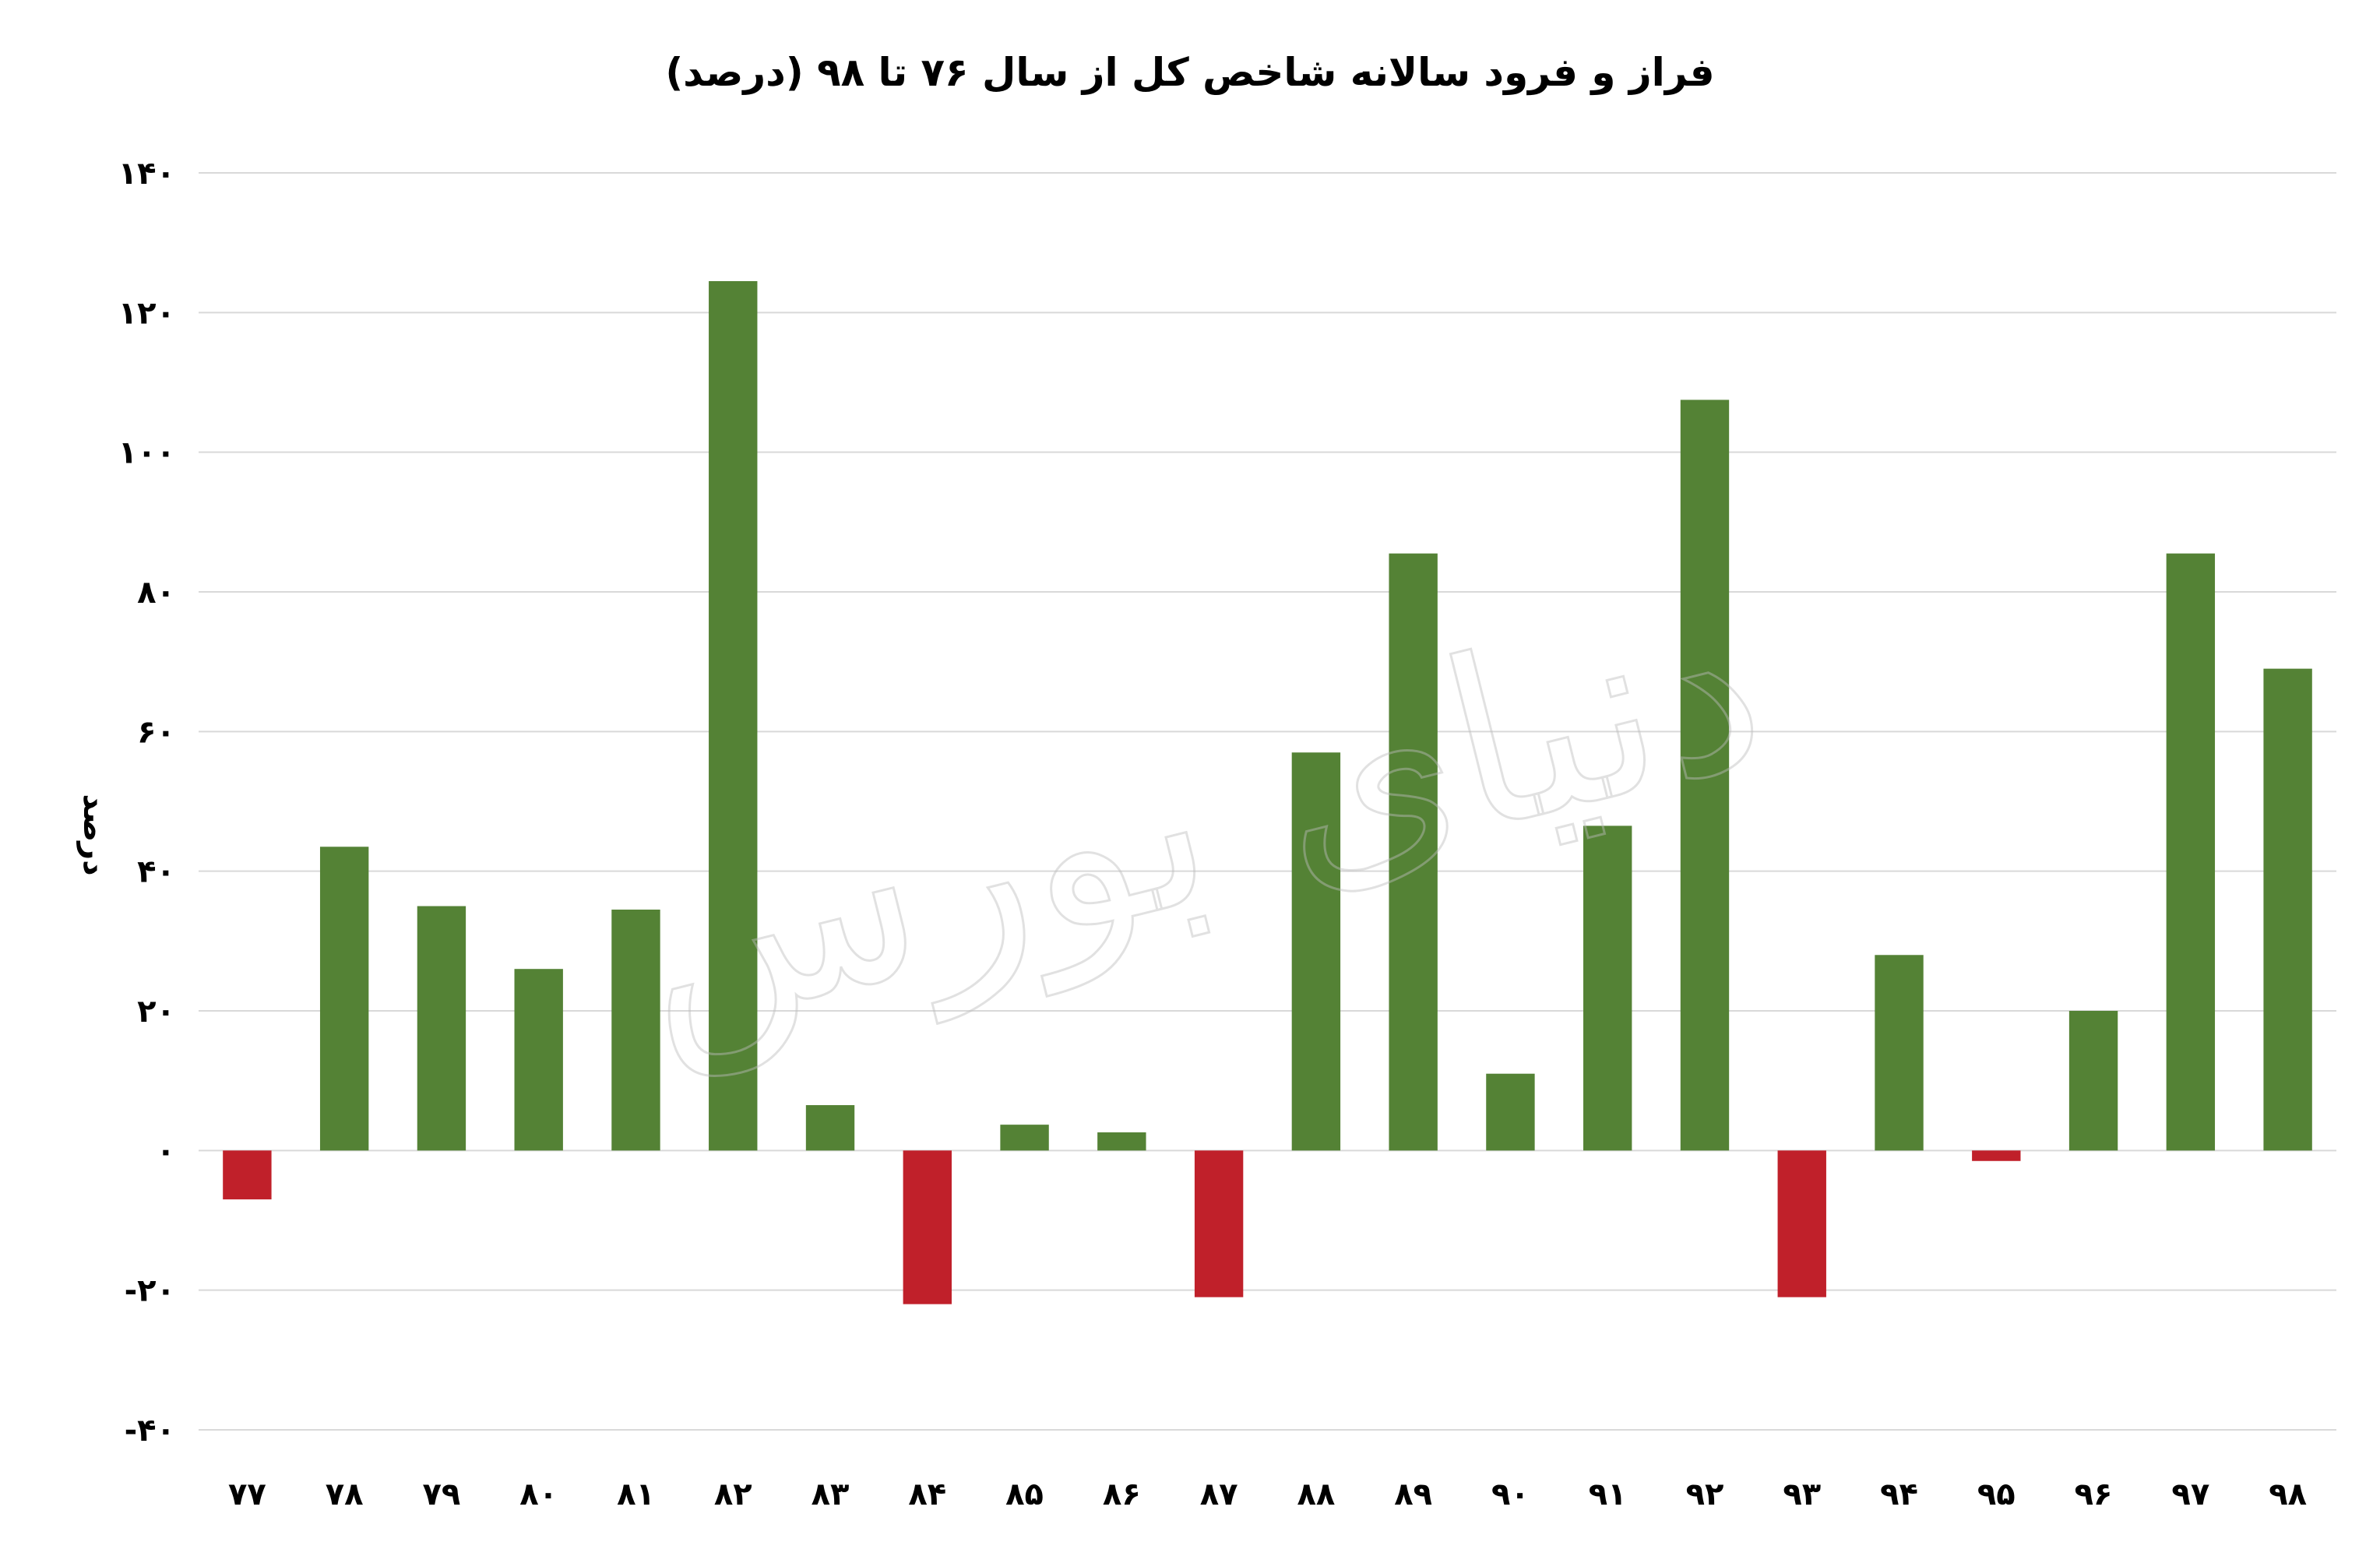  Describe the element at coordinates (94, 834) in the screenshot. I see `y-axis-label: درصد` at that location.